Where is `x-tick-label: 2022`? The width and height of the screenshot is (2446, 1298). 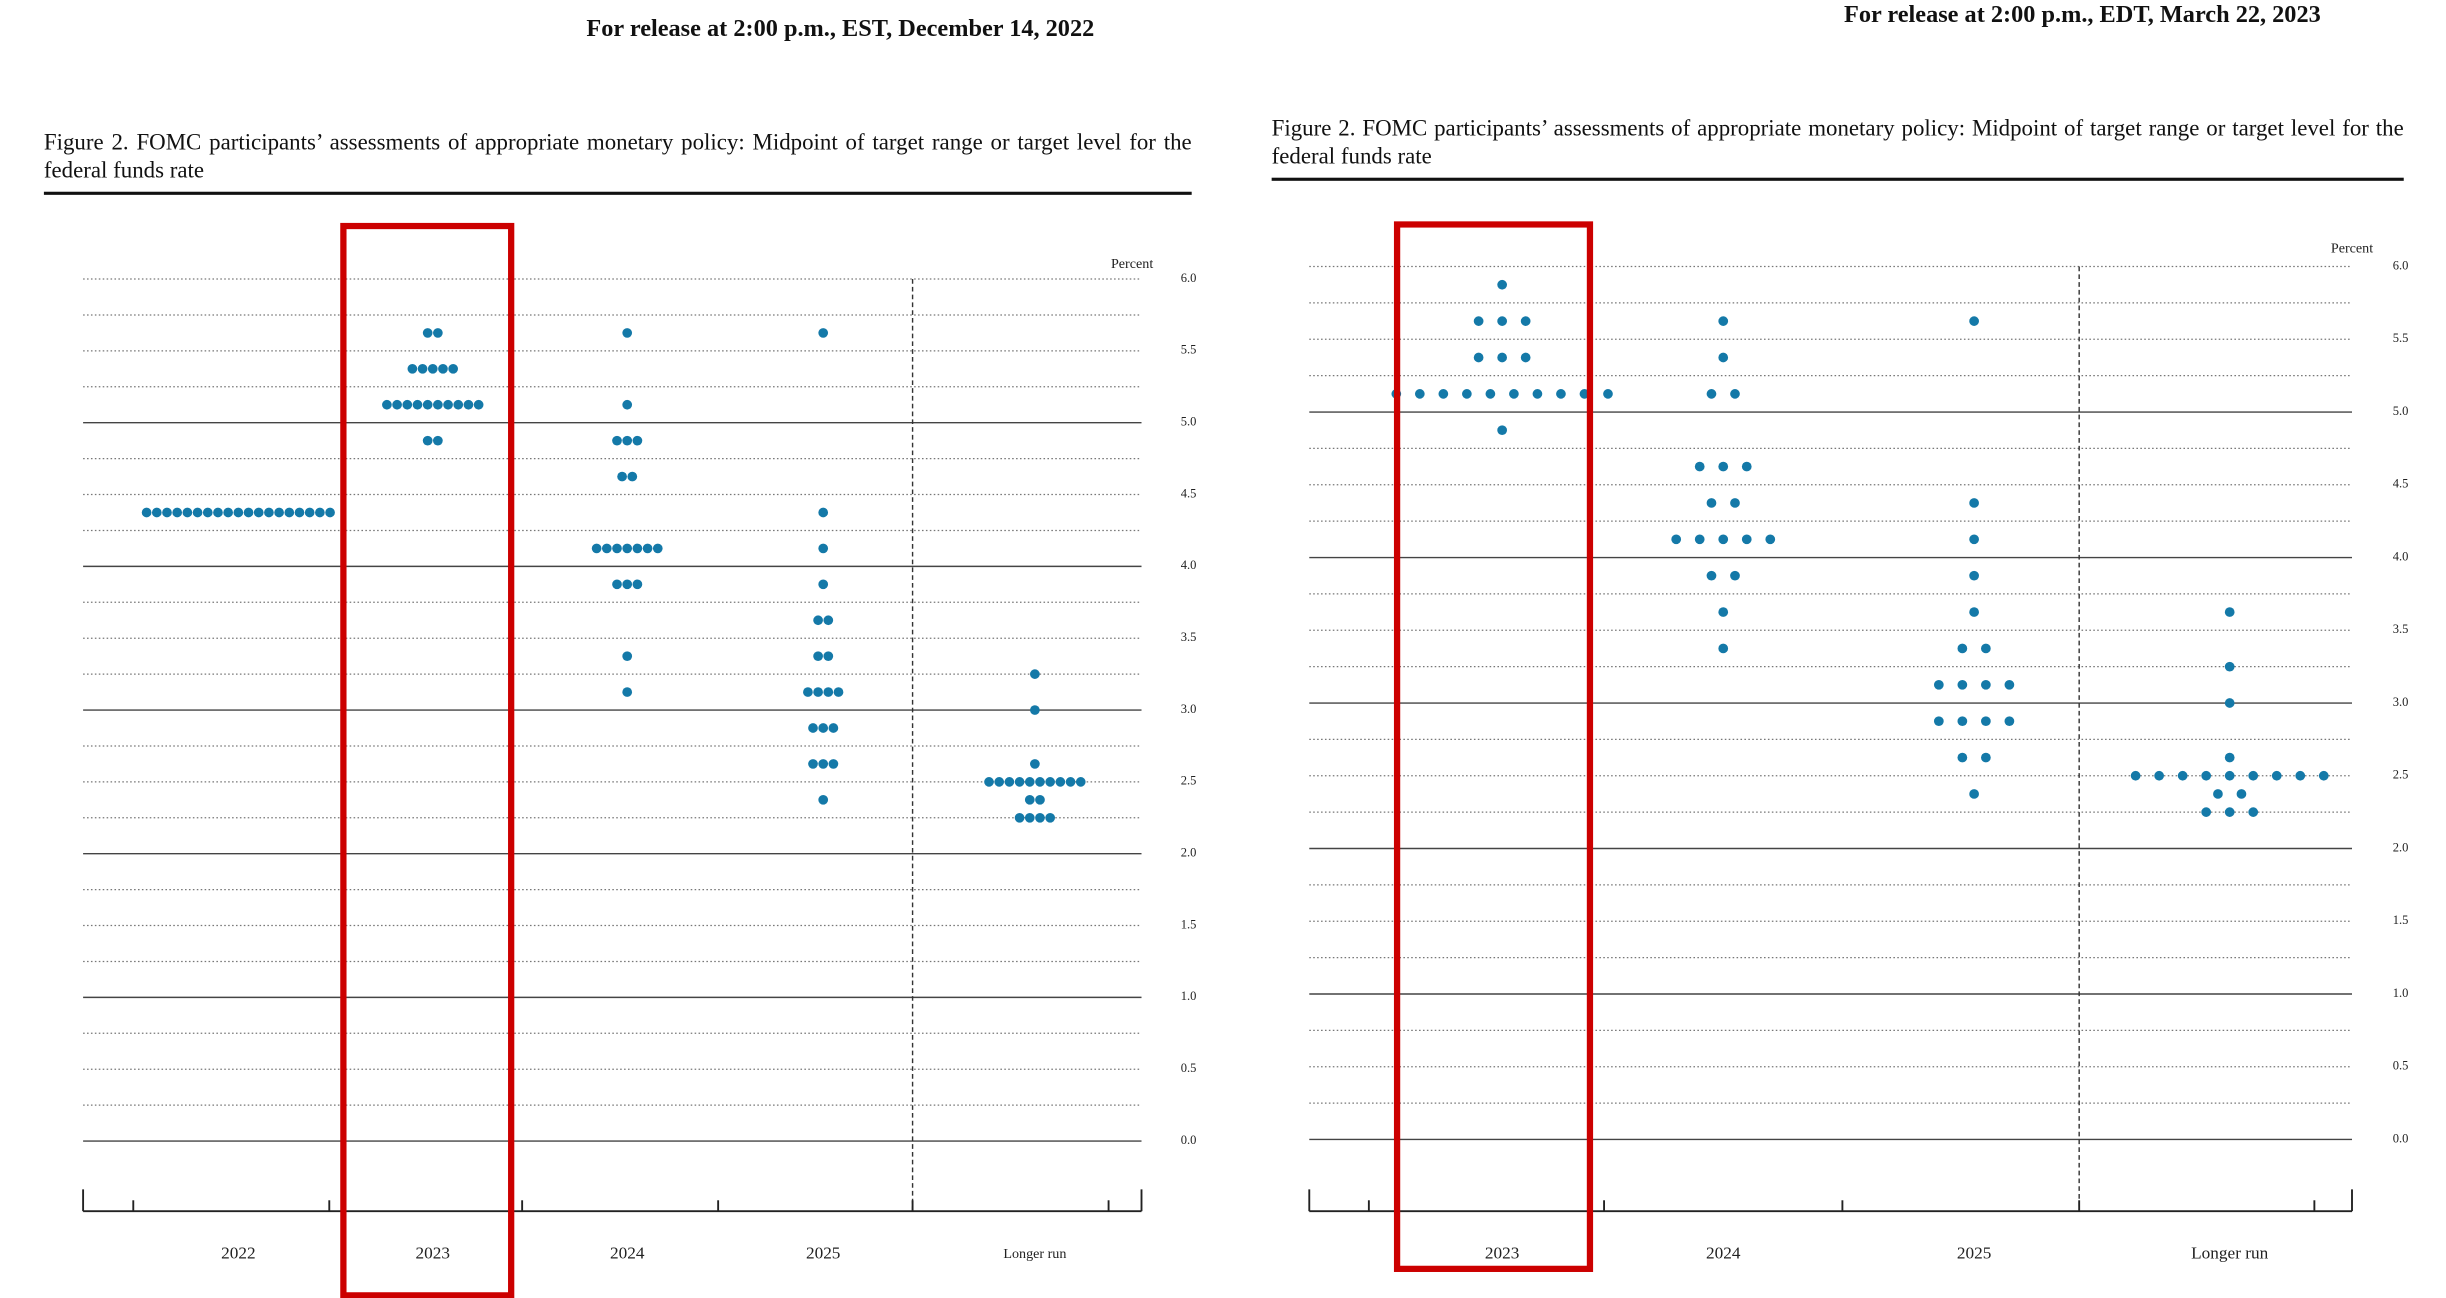
x-tick-label: 2022 is located at coordinates (238, 1253).